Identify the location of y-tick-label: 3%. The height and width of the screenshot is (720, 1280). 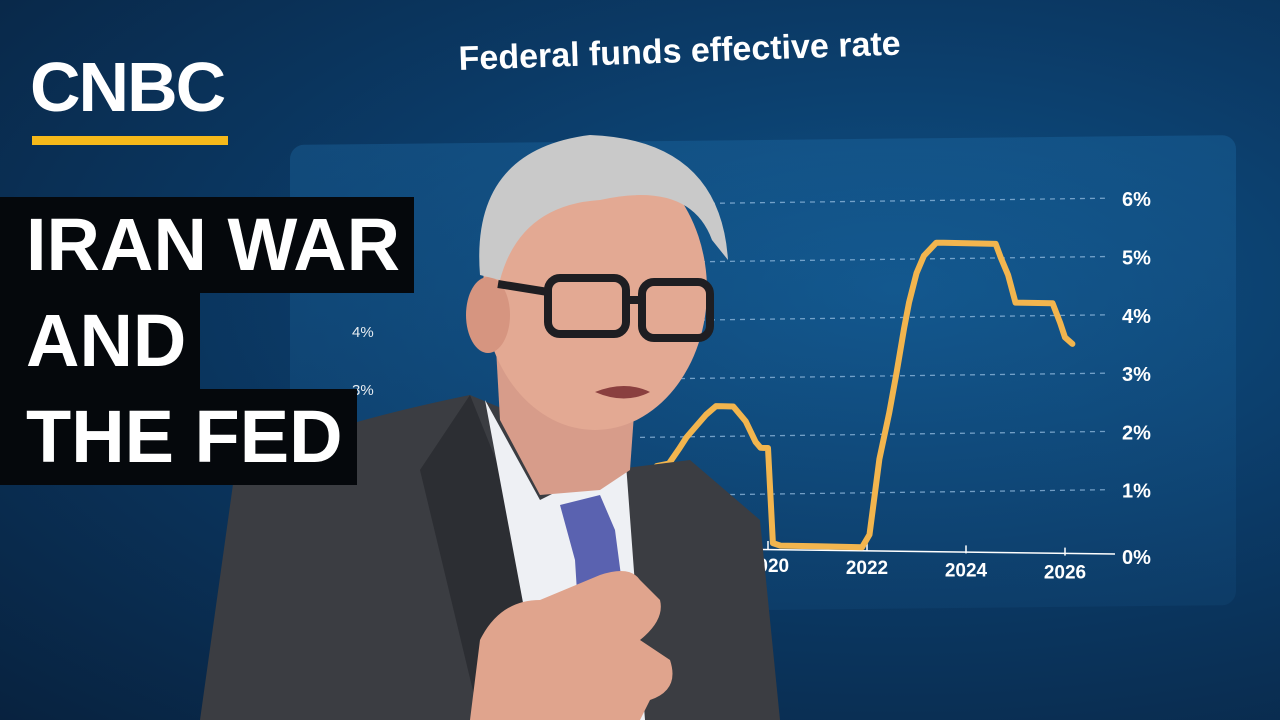
(1136, 375).